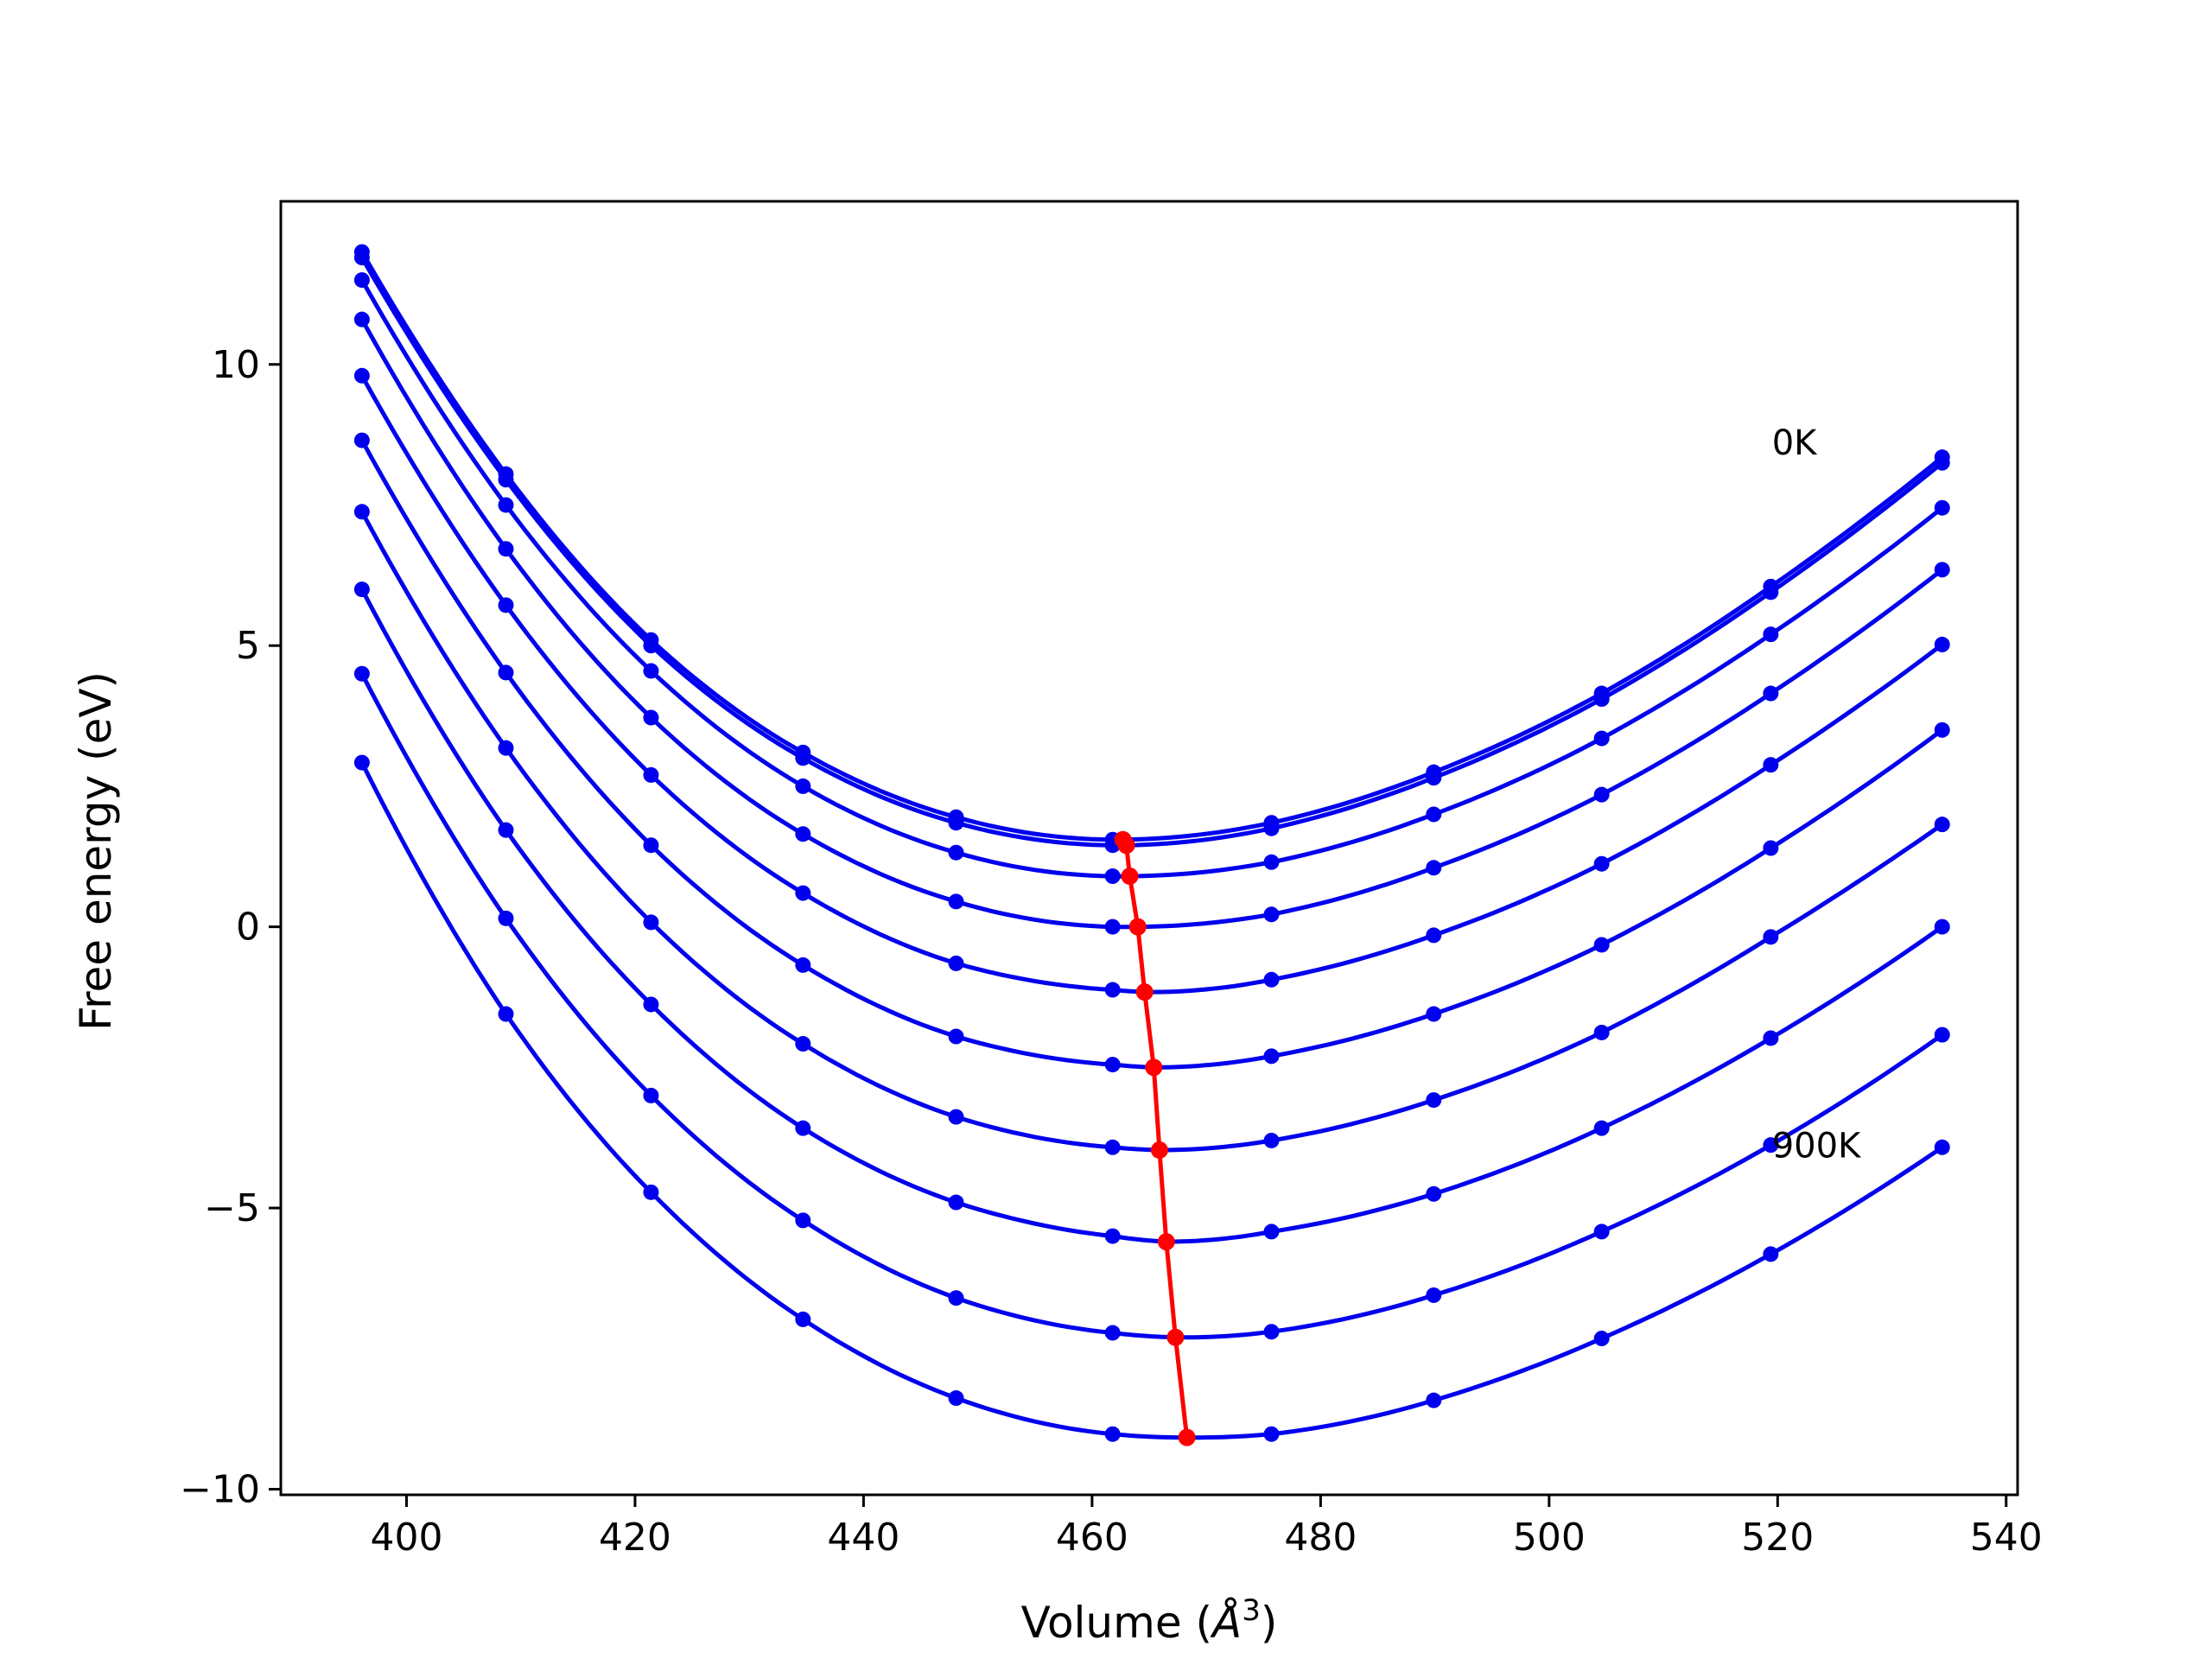  What do you see at coordinates (406, 1538) in the screenshot?
I see `x-tick-label-400: 400` at bounding box center [406, 1538].